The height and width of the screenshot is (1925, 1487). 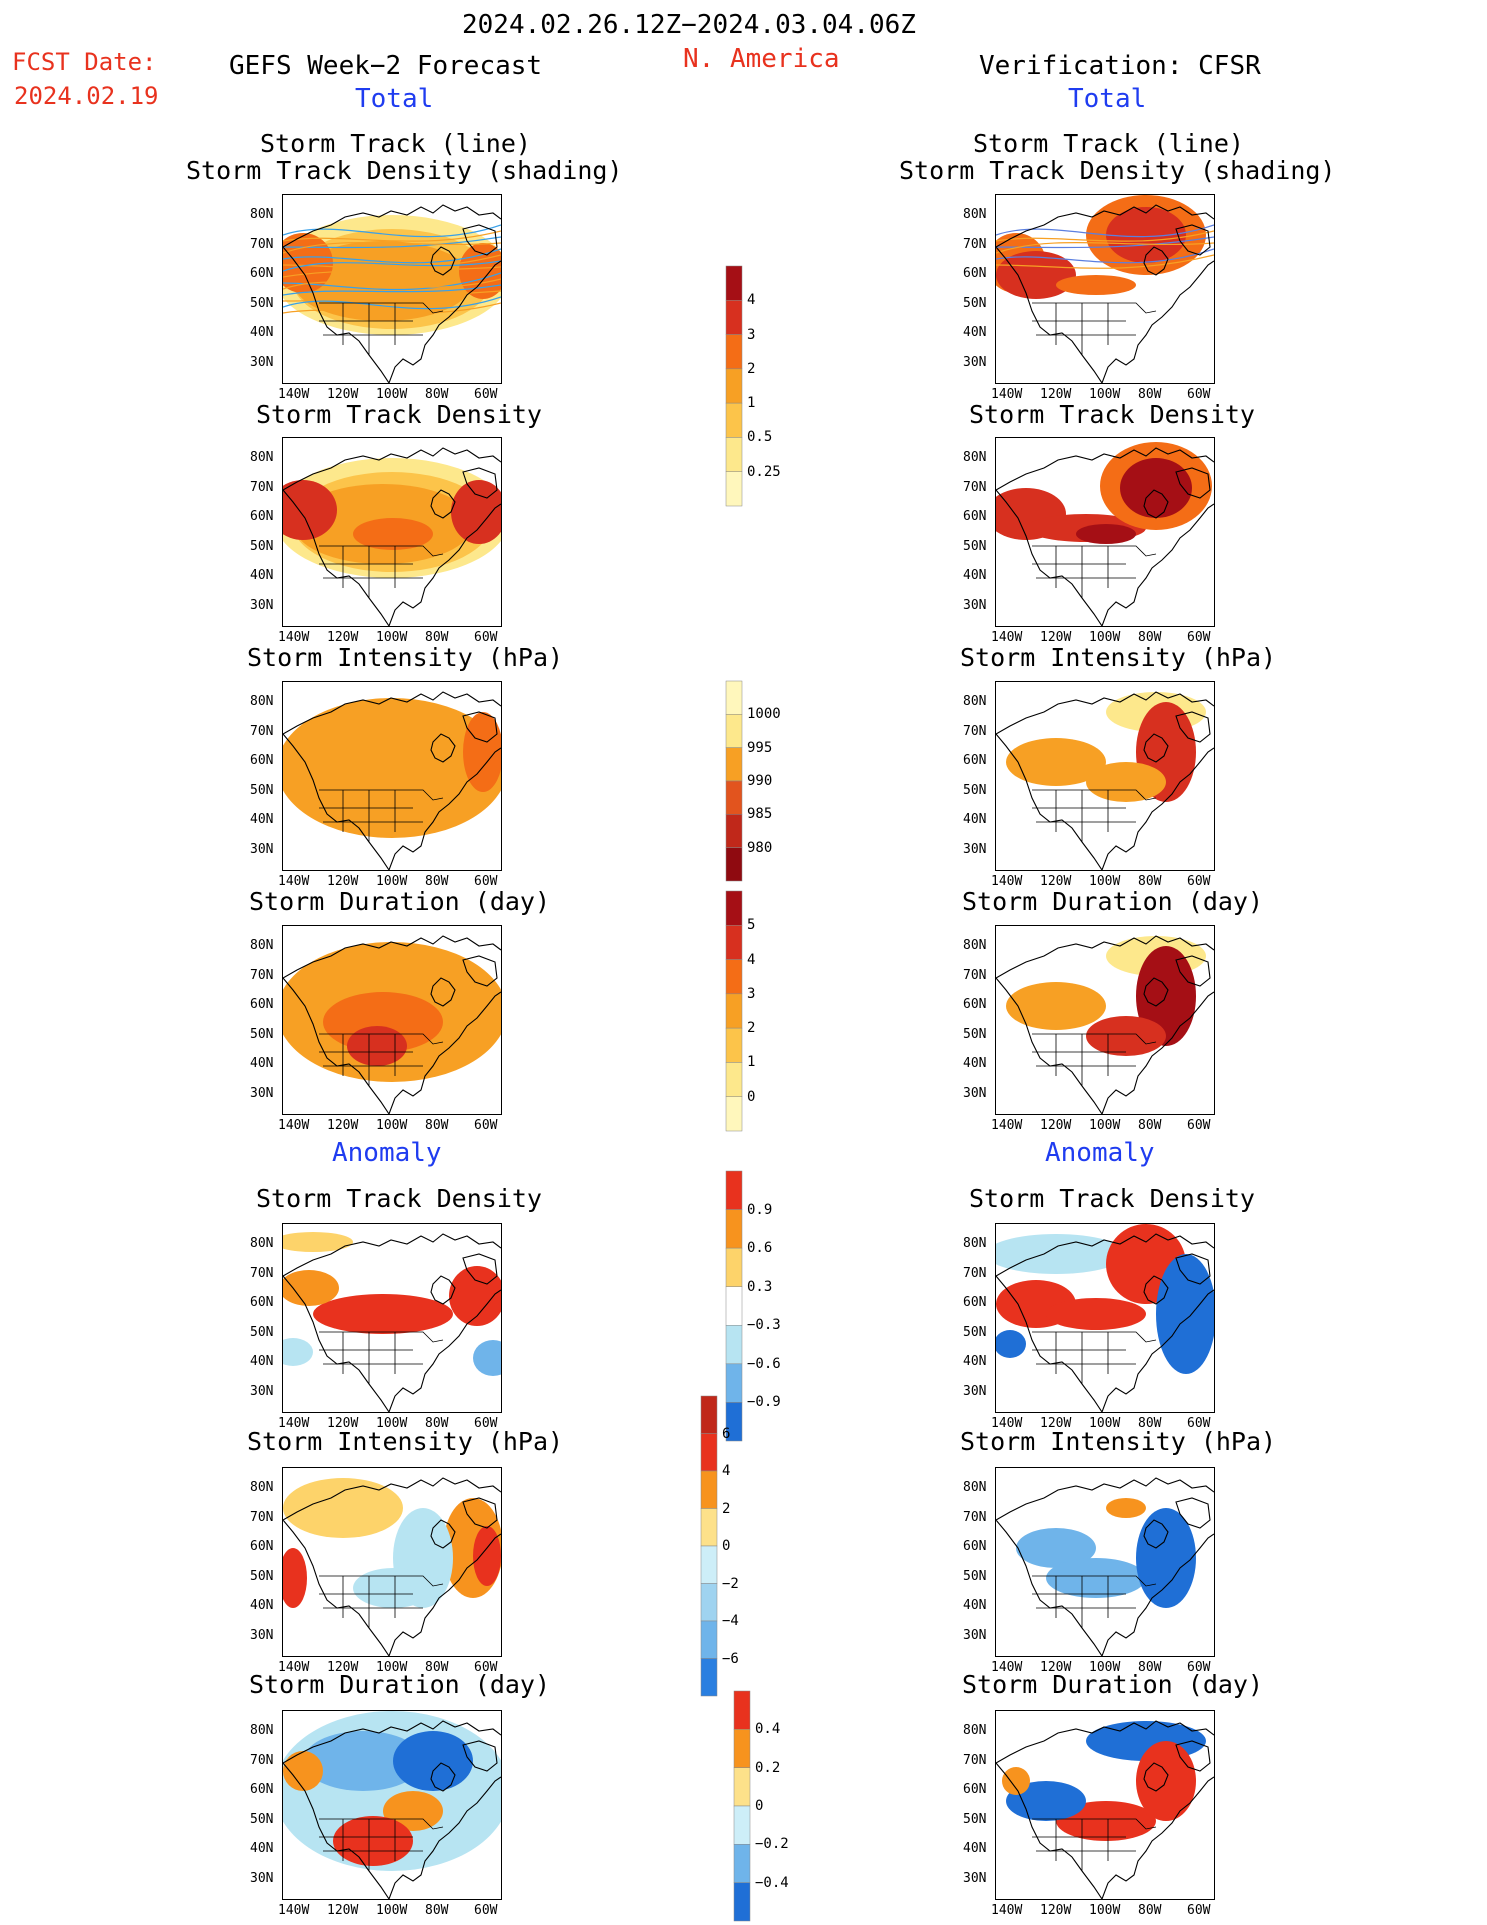 I want to click on colorbar-density-anom, so click(x=734, y=1306).